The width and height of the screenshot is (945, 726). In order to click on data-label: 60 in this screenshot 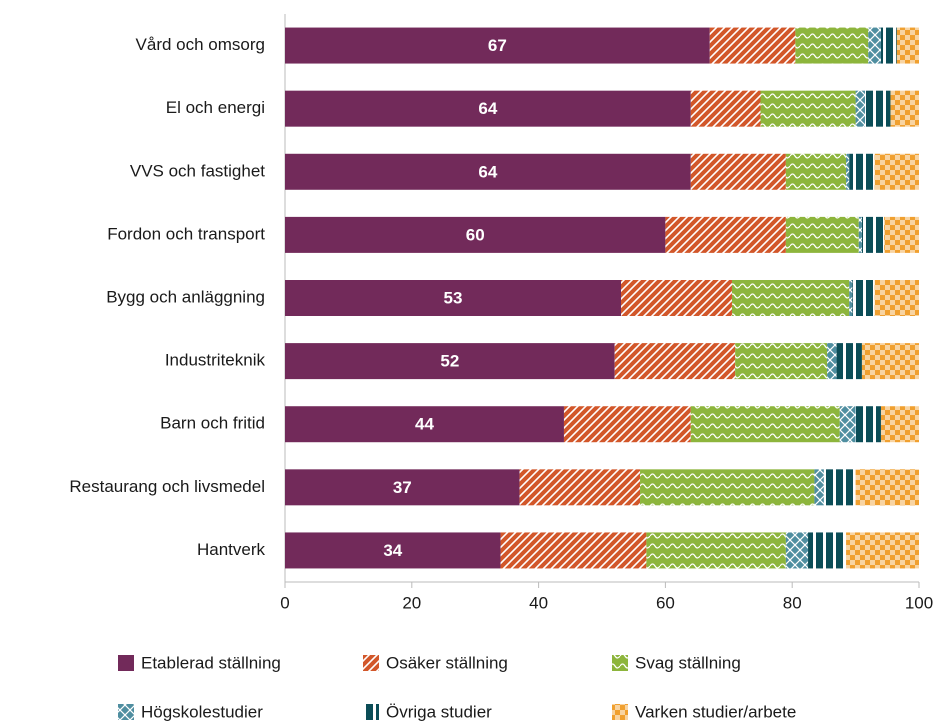, I will do `click(475, 234)`.